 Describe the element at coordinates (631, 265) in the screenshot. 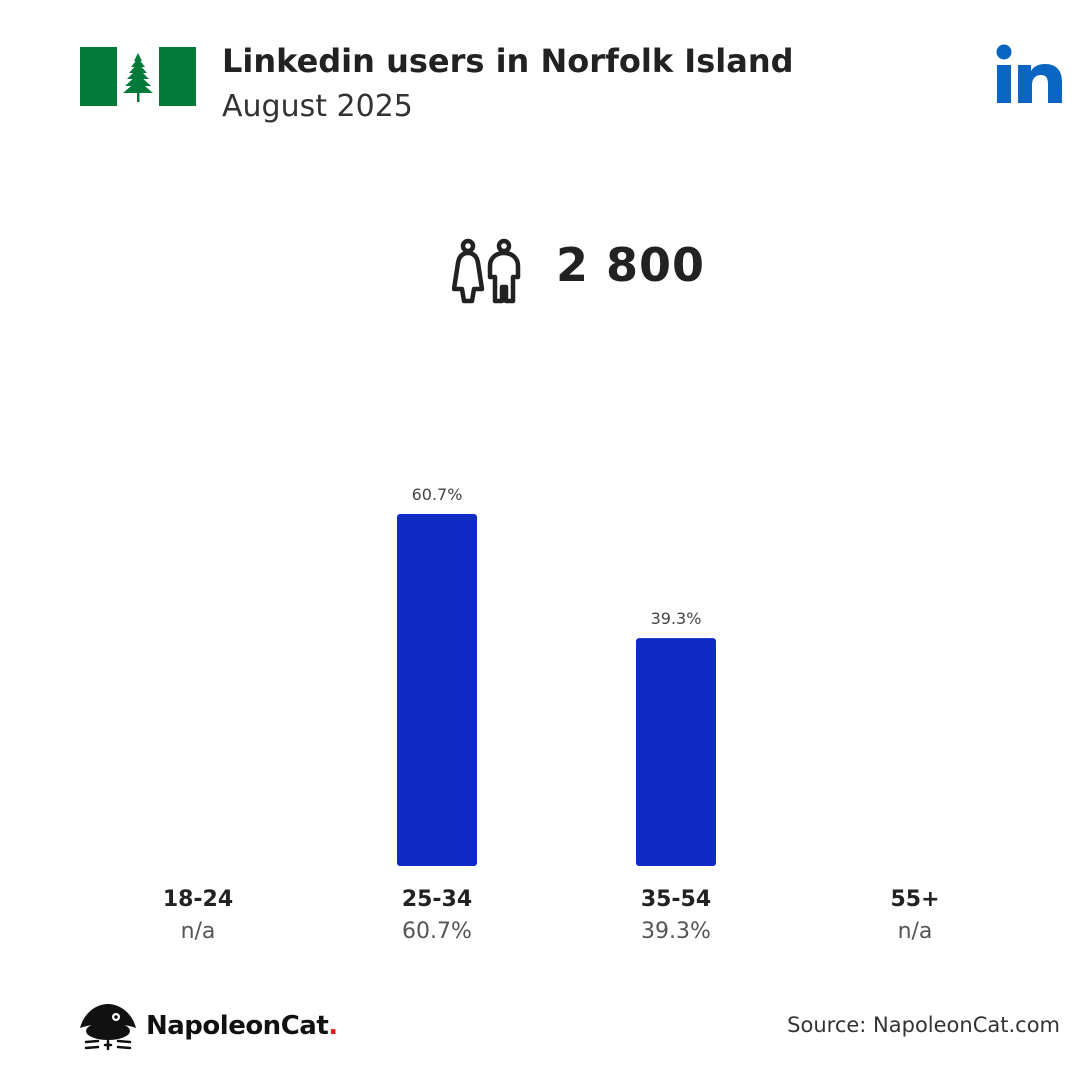

I see `total-users-value: 2 800` at that location.